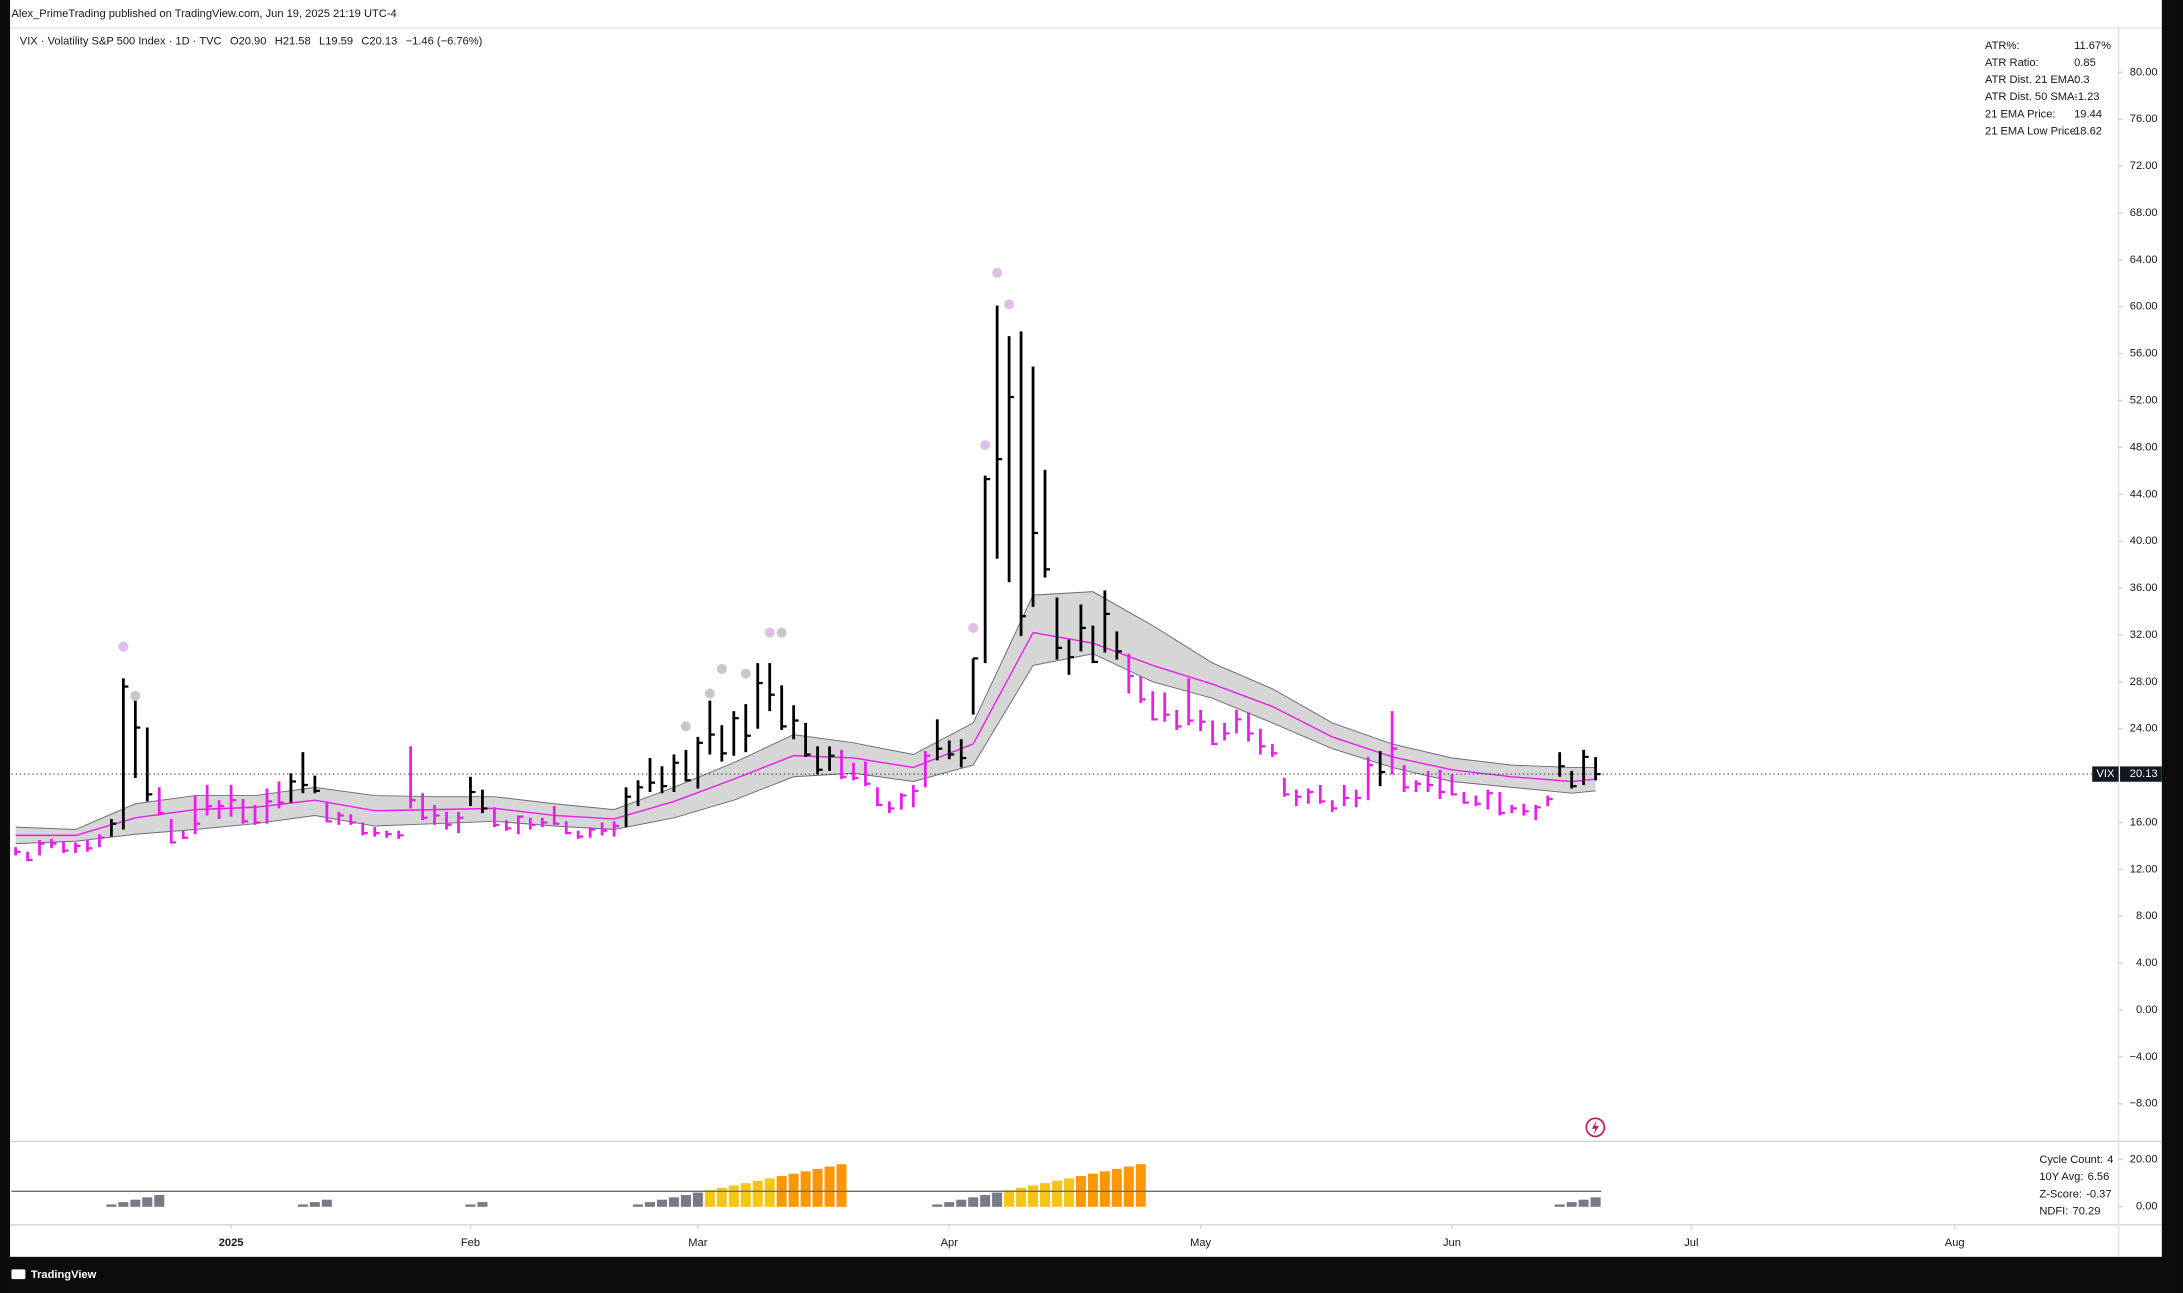 This screenshot has width=2183, height=1293. I want to click on y-tick-label: 0.00, so click(2147, 1010).